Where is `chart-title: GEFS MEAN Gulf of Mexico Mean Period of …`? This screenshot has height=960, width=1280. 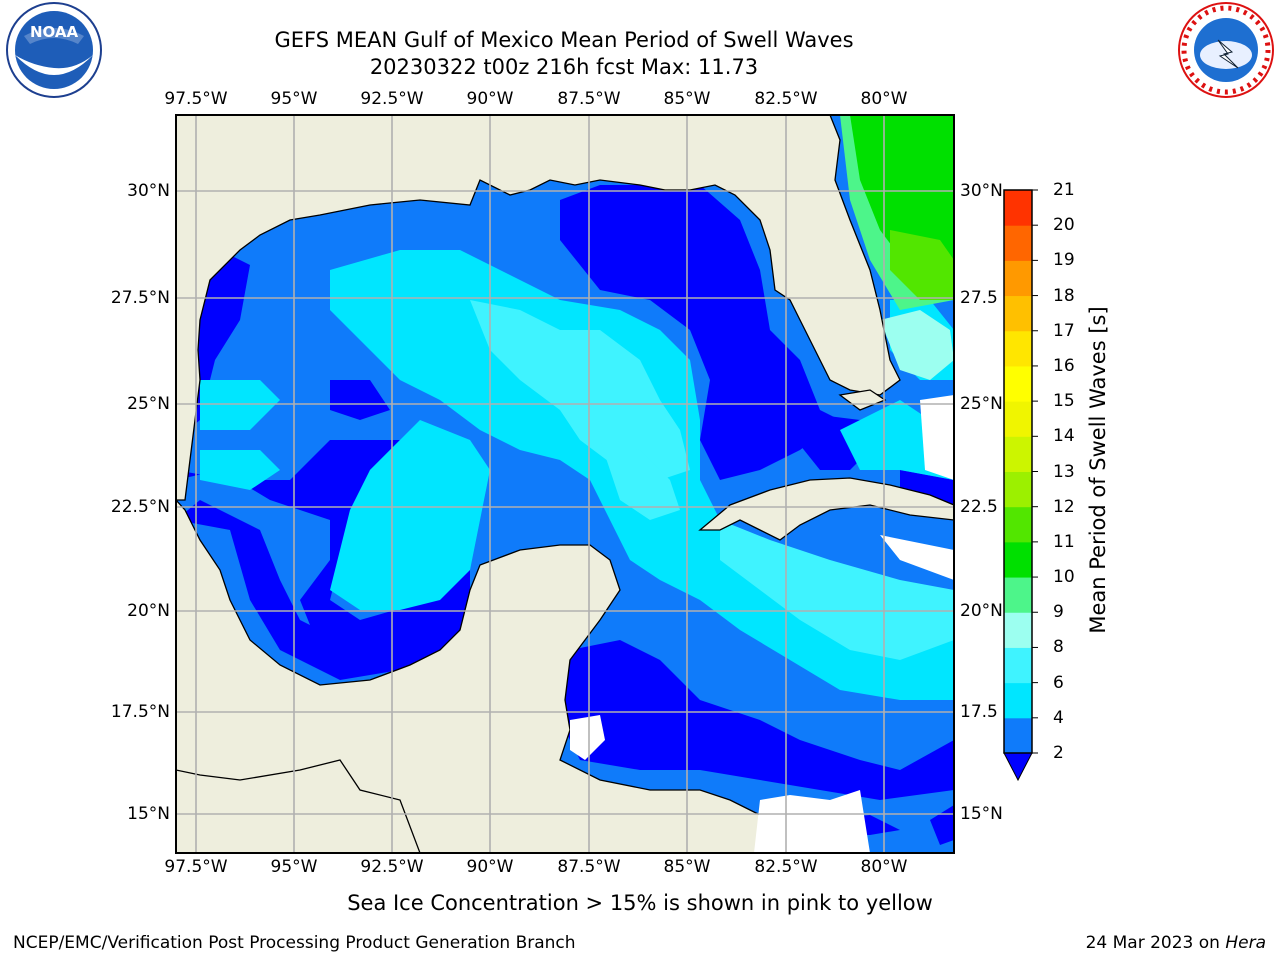
chart-title: GEFS MEAN Gulf of Mexico Mean Period of … is located at coordinates (564, 40).